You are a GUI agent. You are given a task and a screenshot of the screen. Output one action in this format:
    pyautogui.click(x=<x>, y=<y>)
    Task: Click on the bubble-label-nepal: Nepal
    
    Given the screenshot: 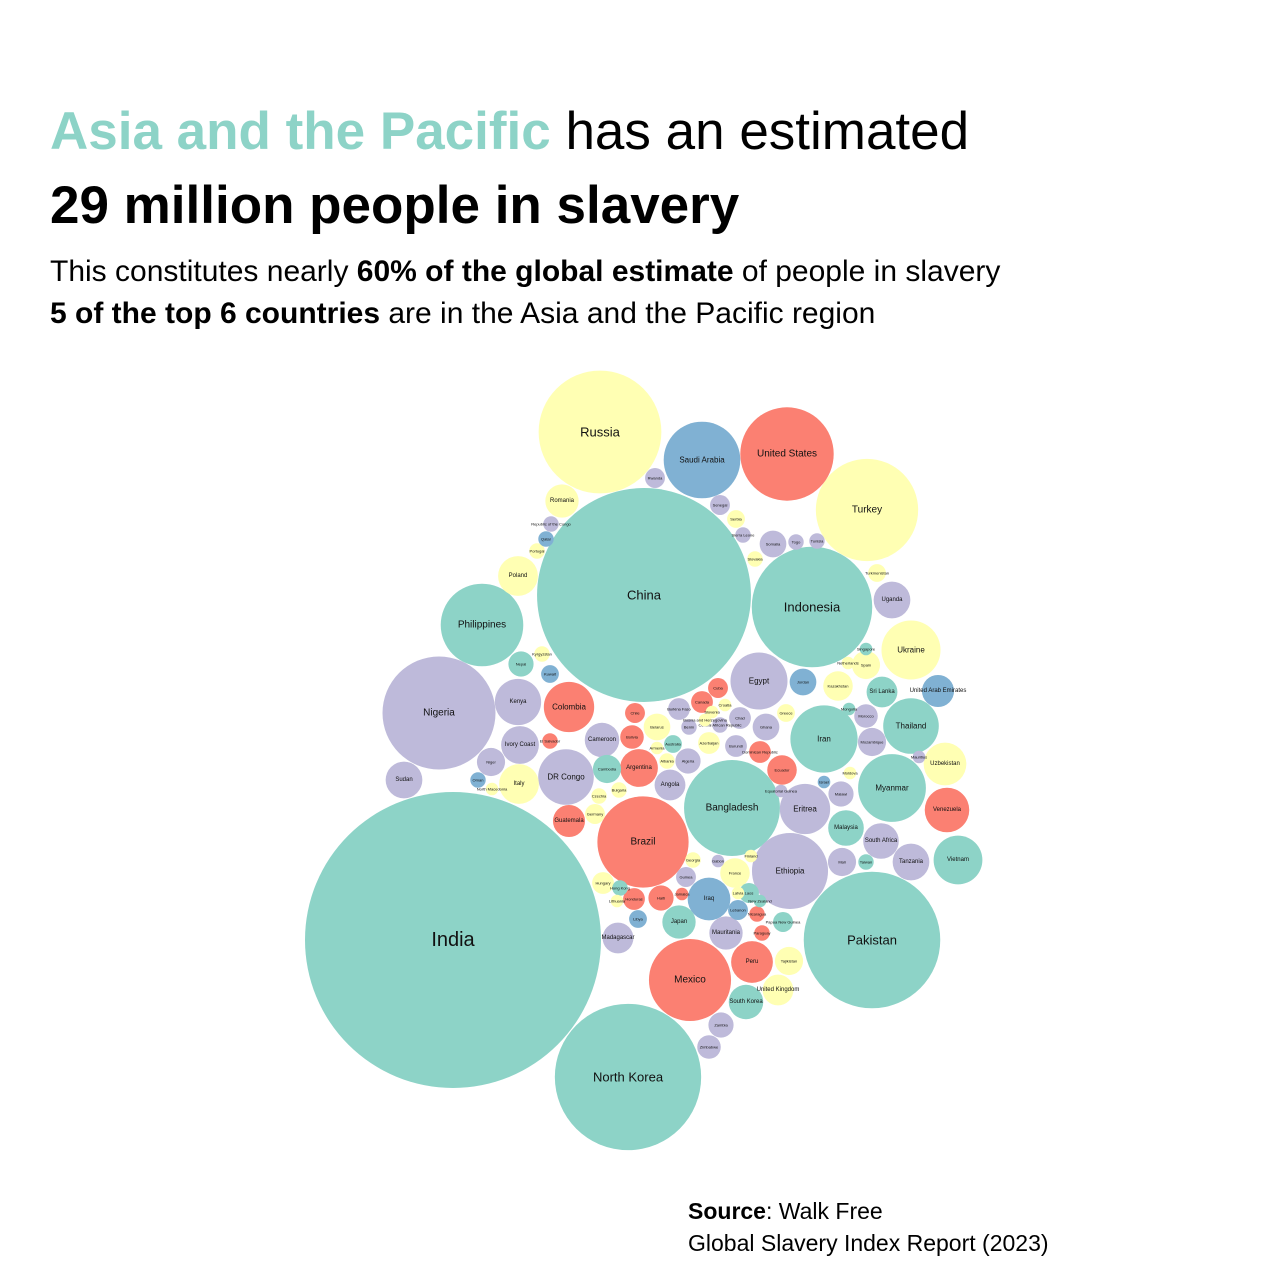 What is the action you would take?
    pyautogui.click(x=521, y=664)
    